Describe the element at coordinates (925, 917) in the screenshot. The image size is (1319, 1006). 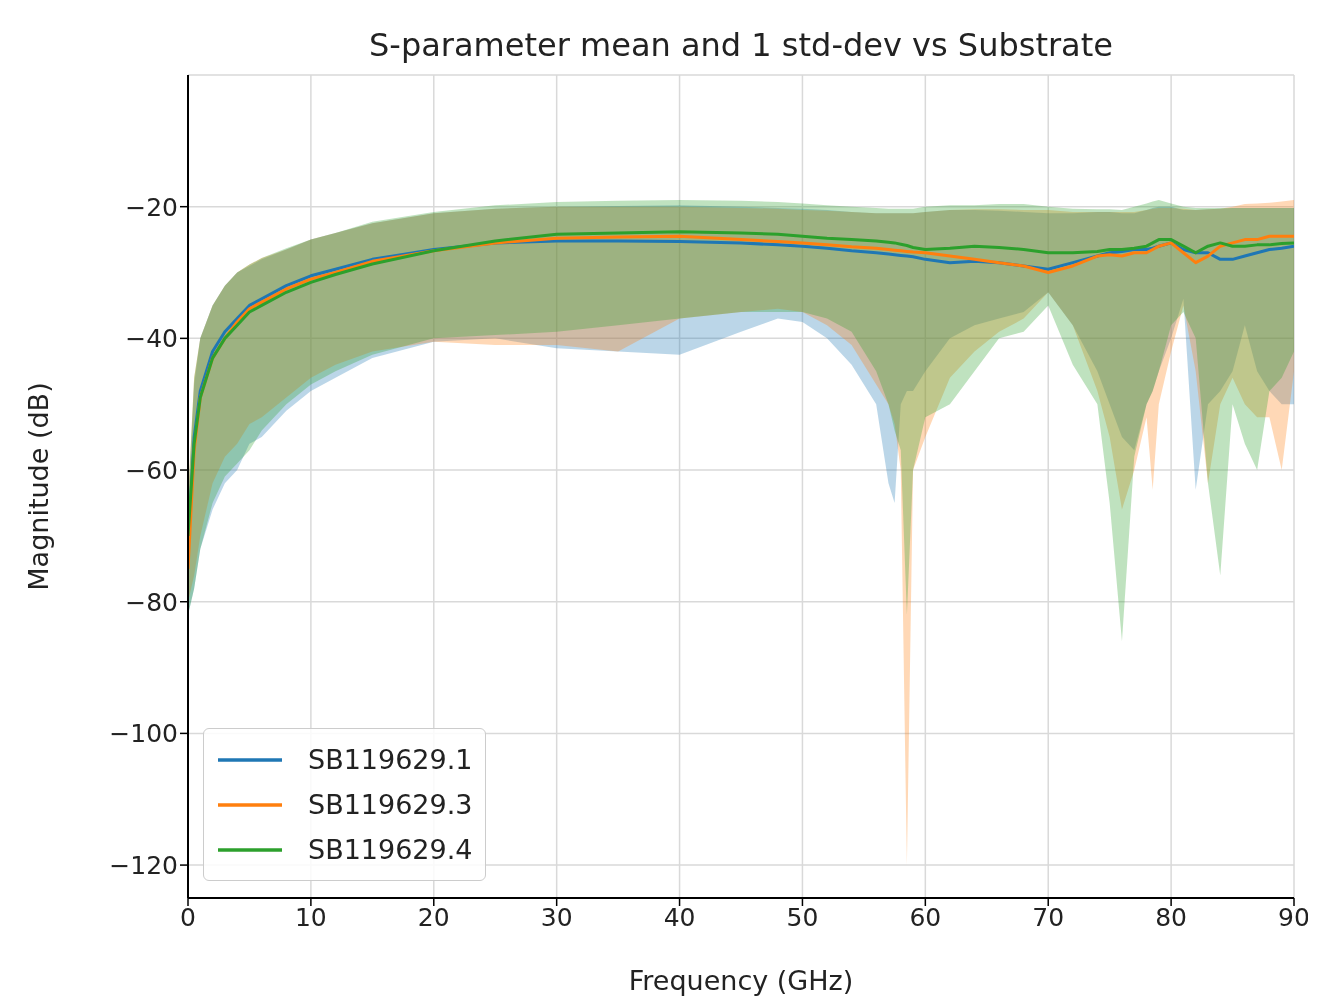
I see `x-tick-label: 60` at that location.